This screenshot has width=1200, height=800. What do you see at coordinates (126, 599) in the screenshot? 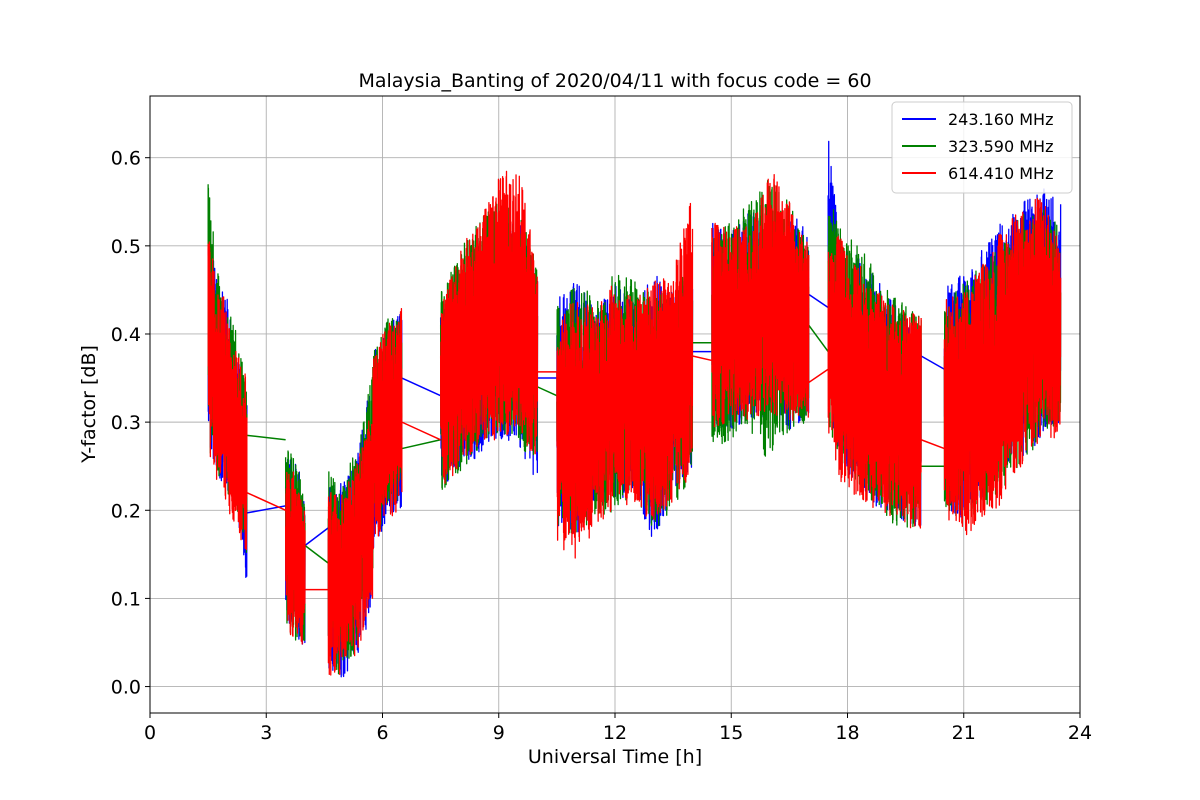
I see `y-tick-label: 0.1` at bounding box center [126, 599].